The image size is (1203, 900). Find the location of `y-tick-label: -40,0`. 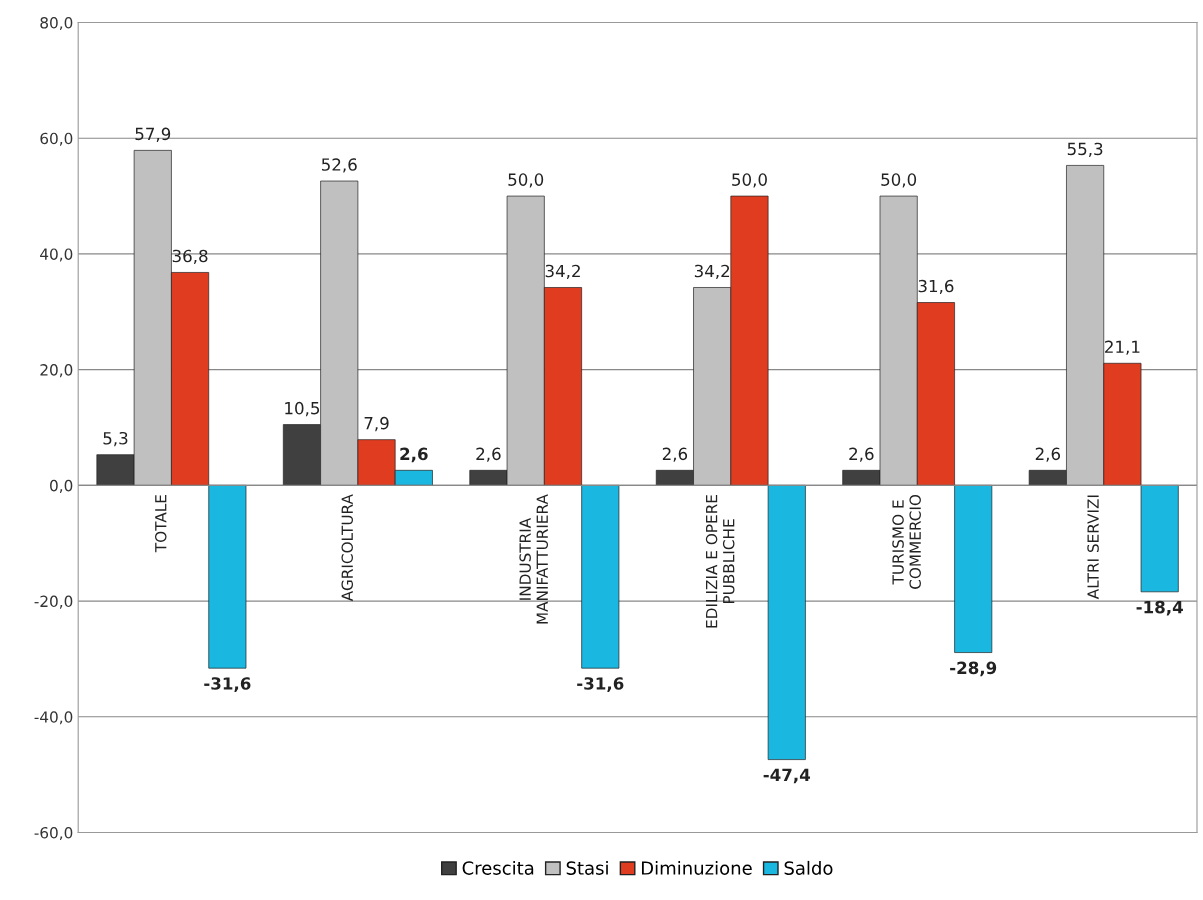

y-tick-label: -40,0 is located at coordinates (53, 718).